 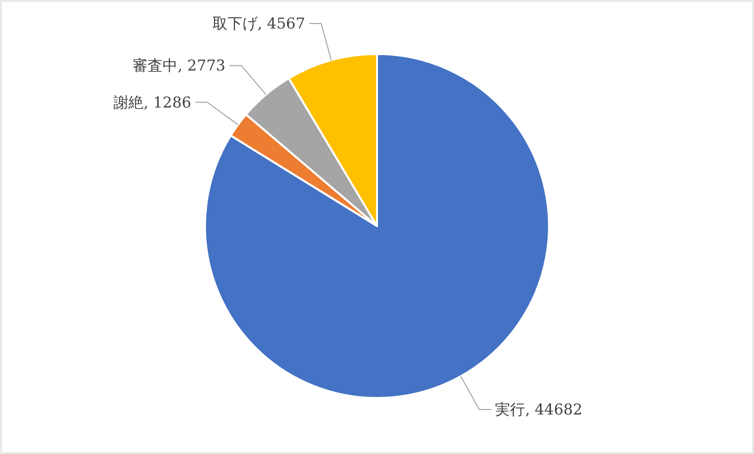 I want to click on slice-label: 取下げ, so click(x=235, y=23).